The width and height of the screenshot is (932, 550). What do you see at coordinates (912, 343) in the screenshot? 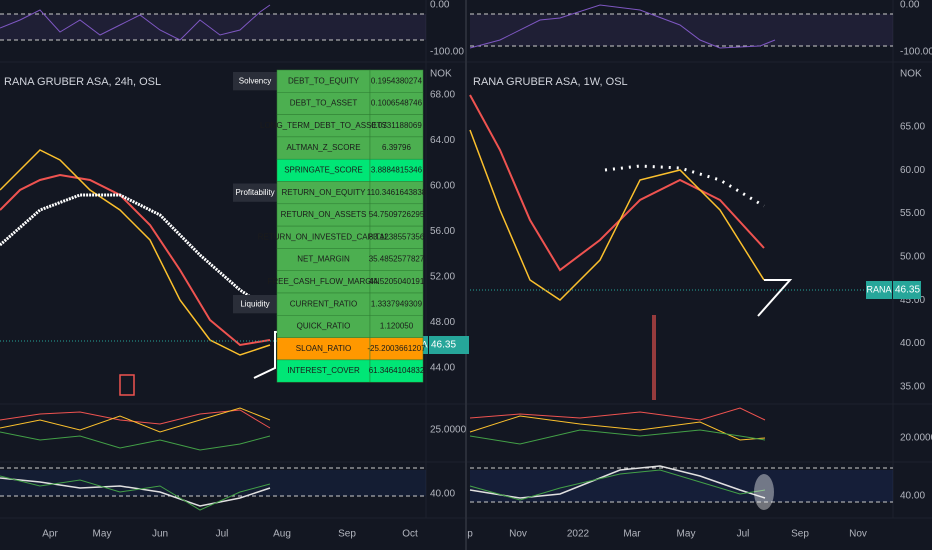
I see `price-label: 40.00` at bounding box center [912, 343].